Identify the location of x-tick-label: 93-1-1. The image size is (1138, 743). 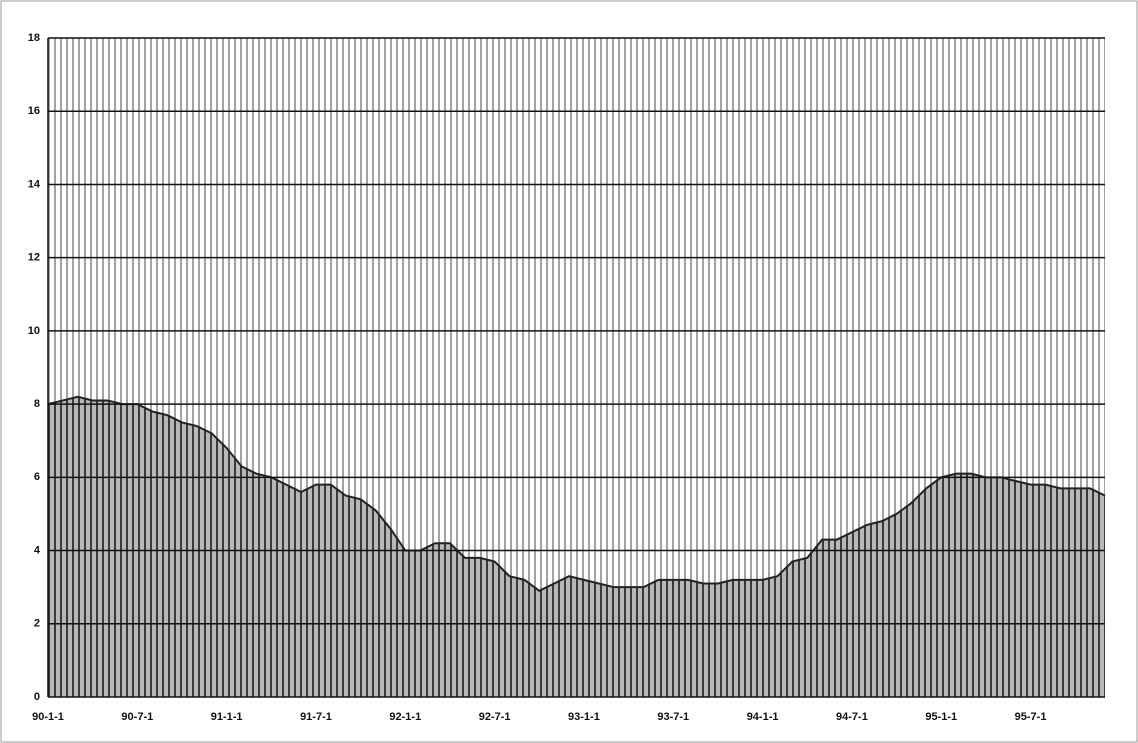
(584, 717).